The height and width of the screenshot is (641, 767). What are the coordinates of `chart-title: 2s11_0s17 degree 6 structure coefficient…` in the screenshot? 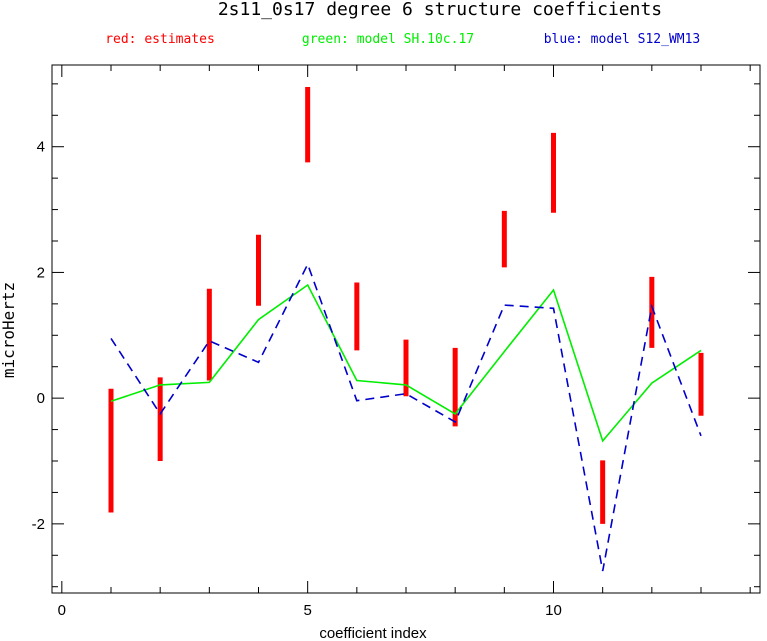 It's located at (440, 10).